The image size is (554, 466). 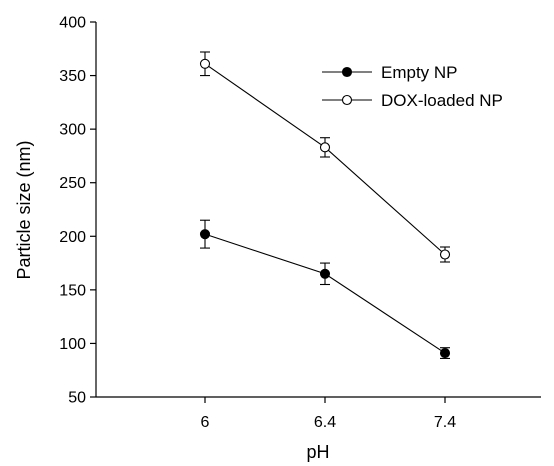 I want to click on legend-label: Empty NP, so click(x=419, y=72).